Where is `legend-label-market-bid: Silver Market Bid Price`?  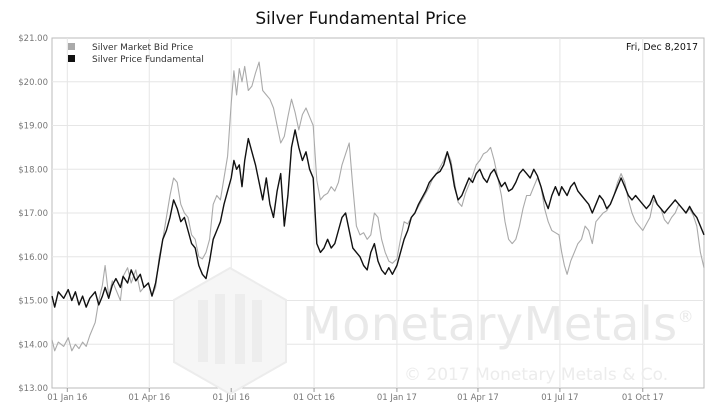 legend-label-market-bid: Silver Market Bid Price is located at coordinates (143, 48).